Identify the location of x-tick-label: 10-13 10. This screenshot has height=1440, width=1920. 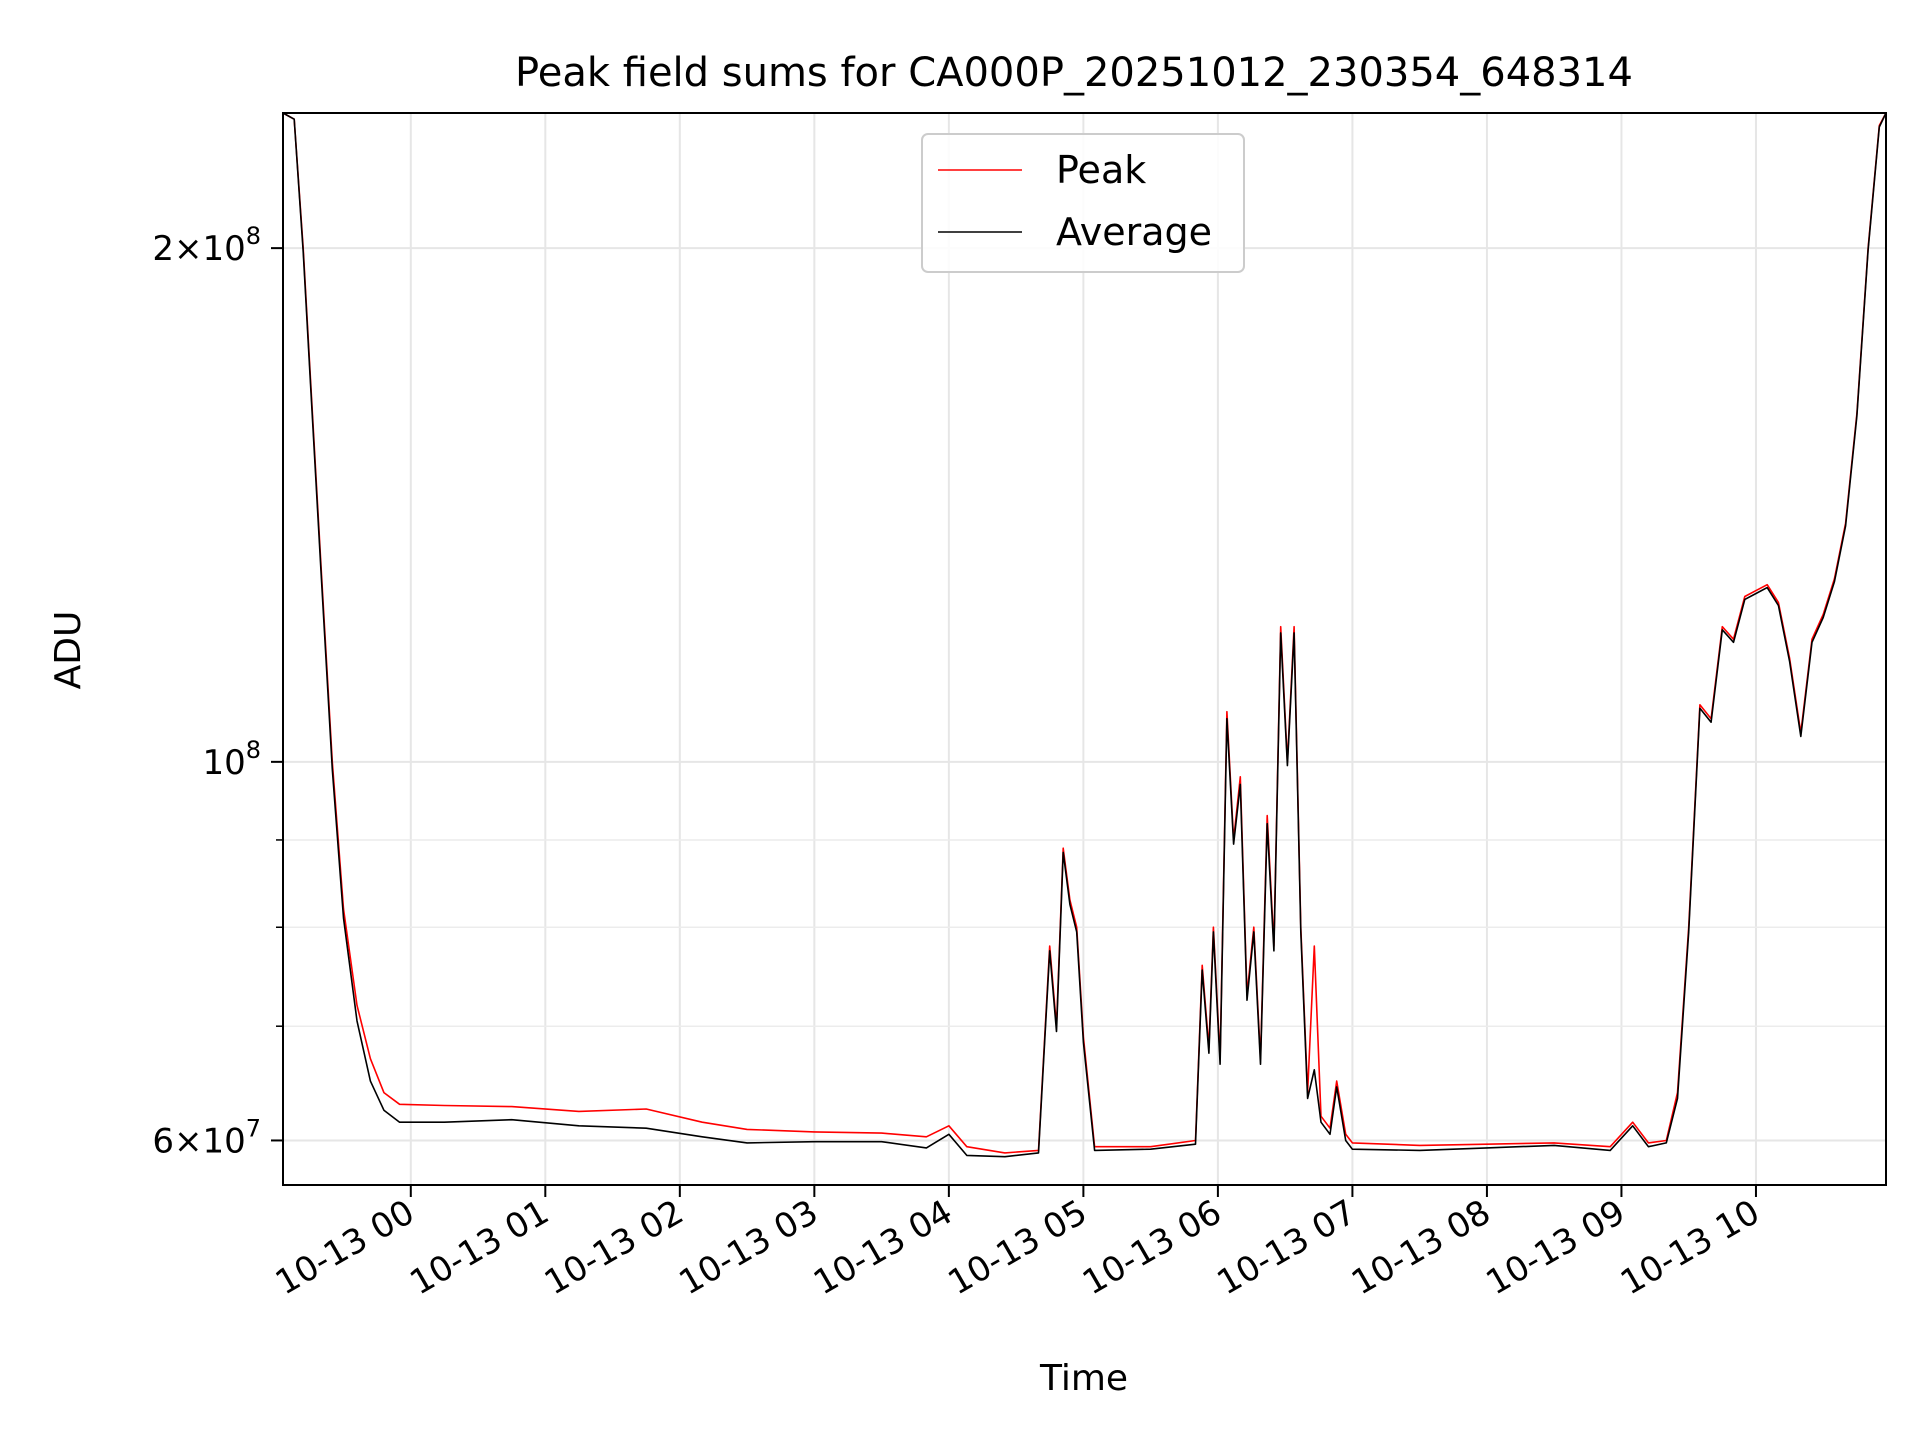
(1690, 1247).